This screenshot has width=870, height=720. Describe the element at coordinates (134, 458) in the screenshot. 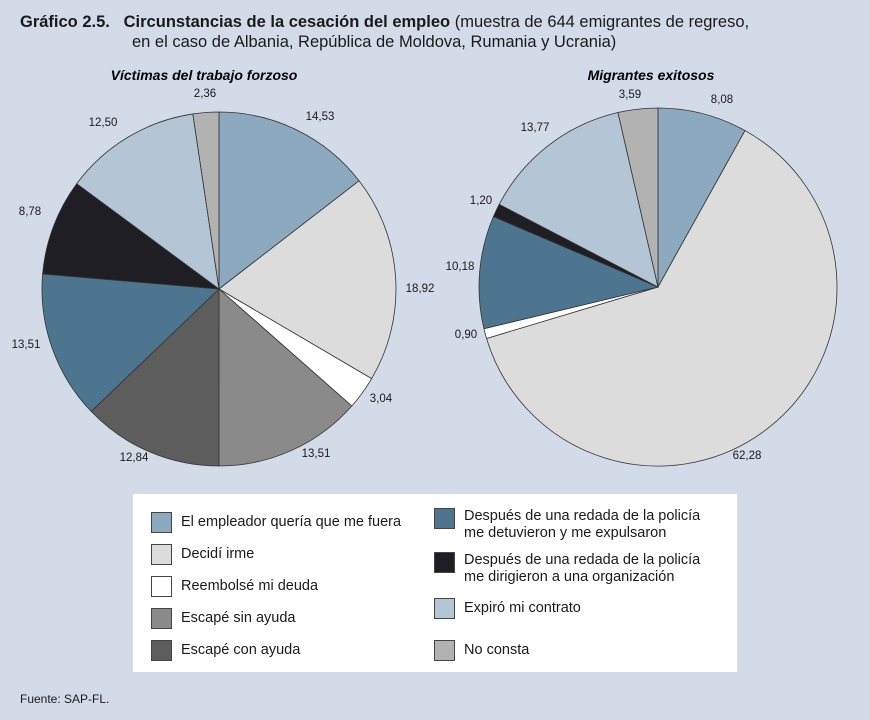

I see `pie-victimas-label-4: 12,84` at that location.